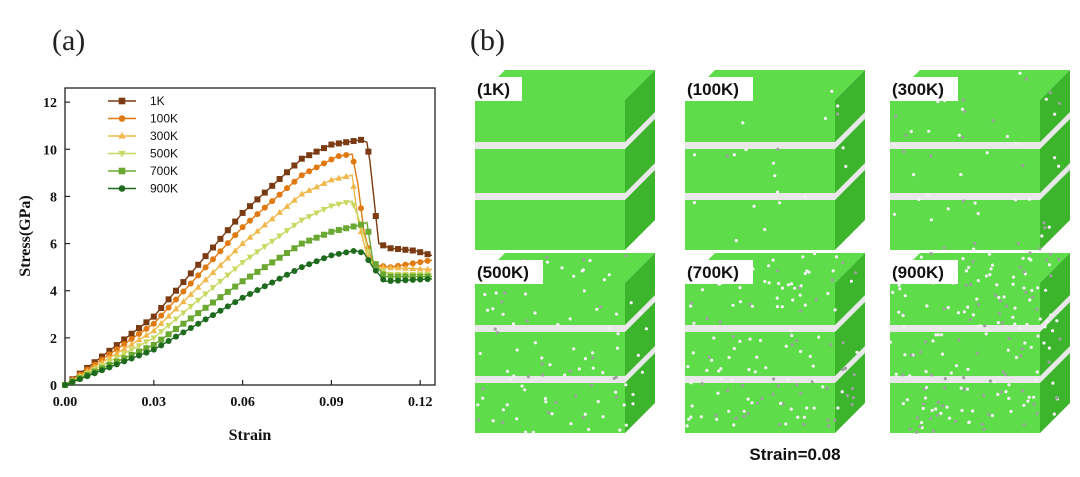  I want to click on series-900k, so click(247, 317).